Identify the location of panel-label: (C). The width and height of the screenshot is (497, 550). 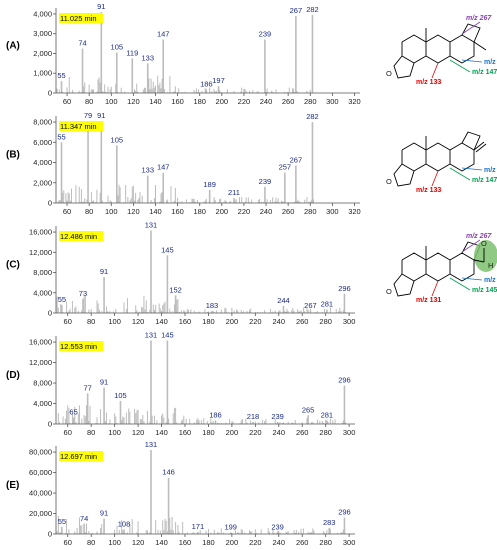
(13, 265).